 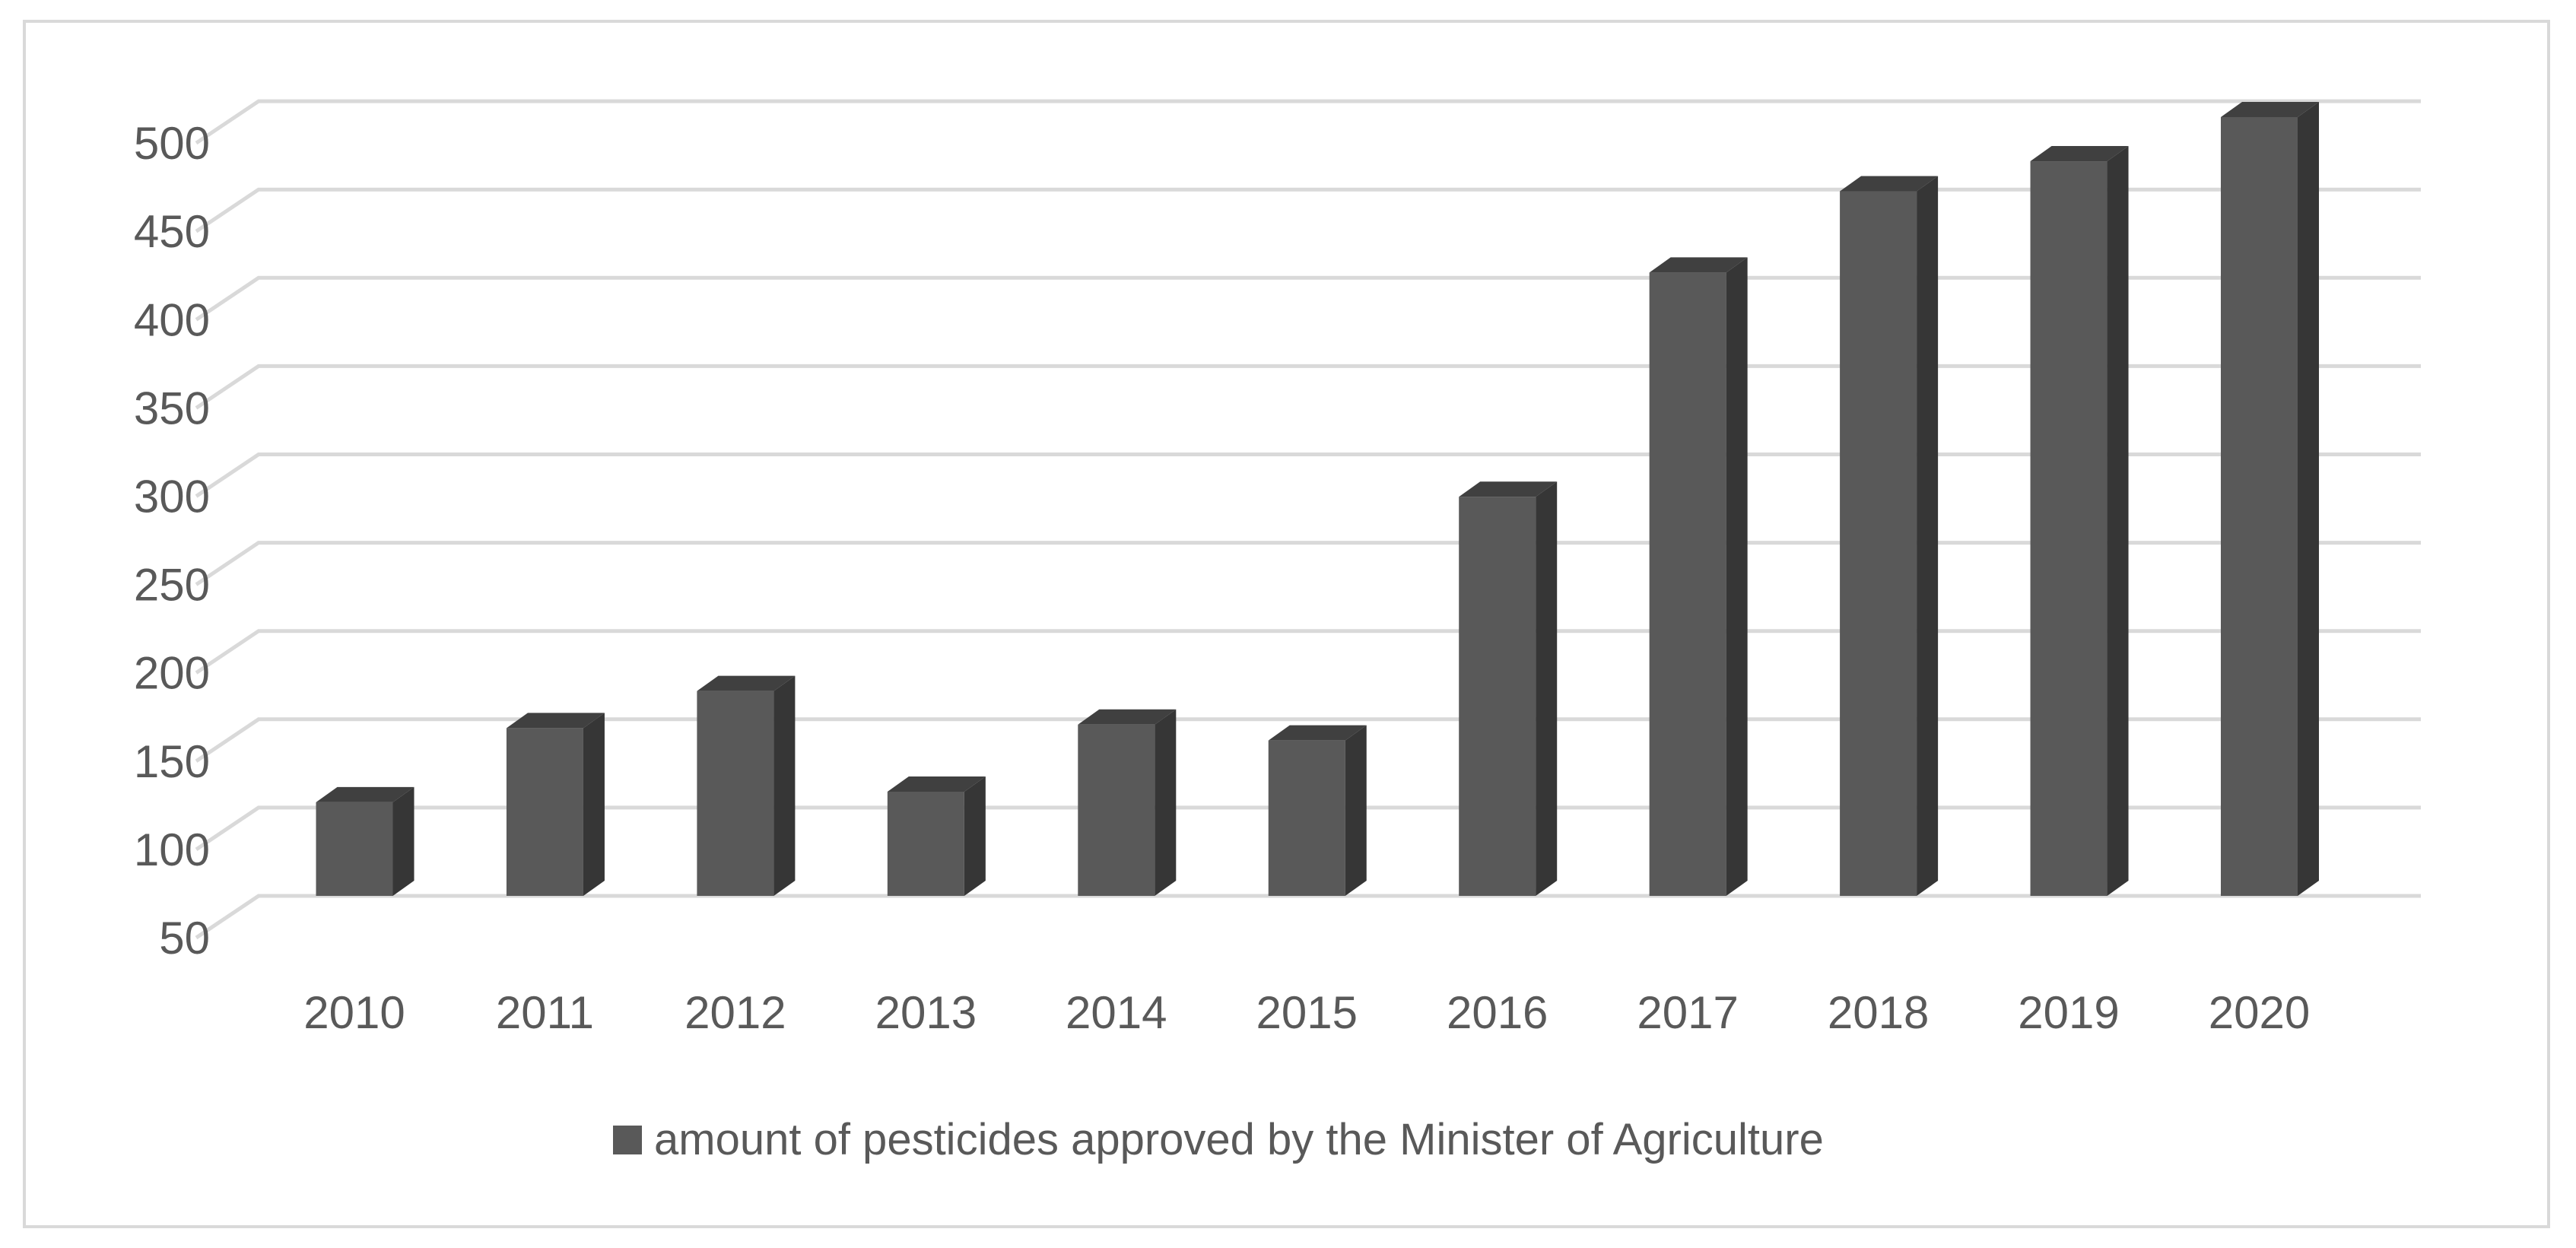 I want to click on y-axis: 50 100 150 200 250 300 350 400 450 500, so click(x=172, y=541).